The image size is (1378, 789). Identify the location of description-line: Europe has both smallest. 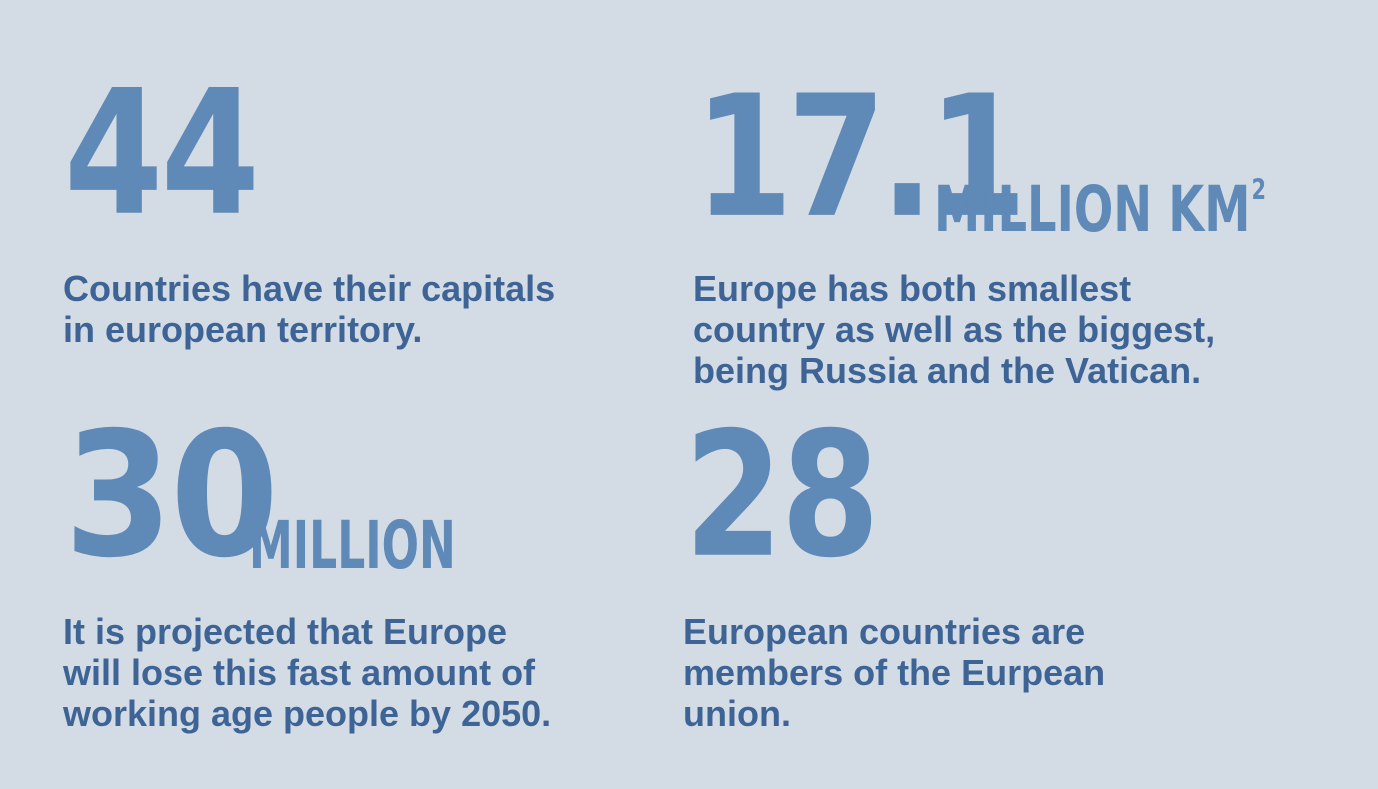
(912, 288).